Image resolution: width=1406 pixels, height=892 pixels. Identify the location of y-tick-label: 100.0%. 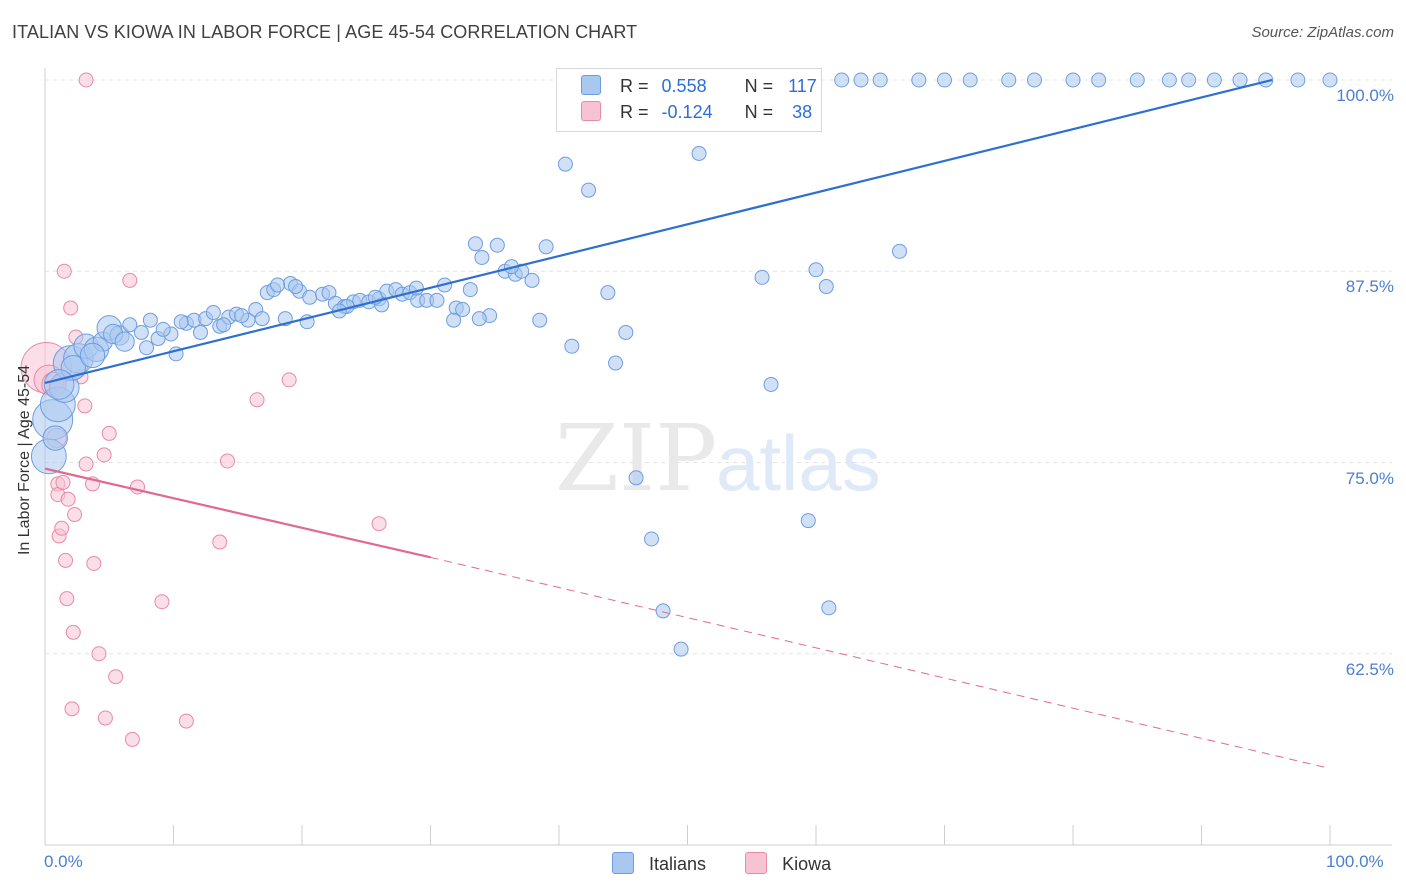
(1365, 95).